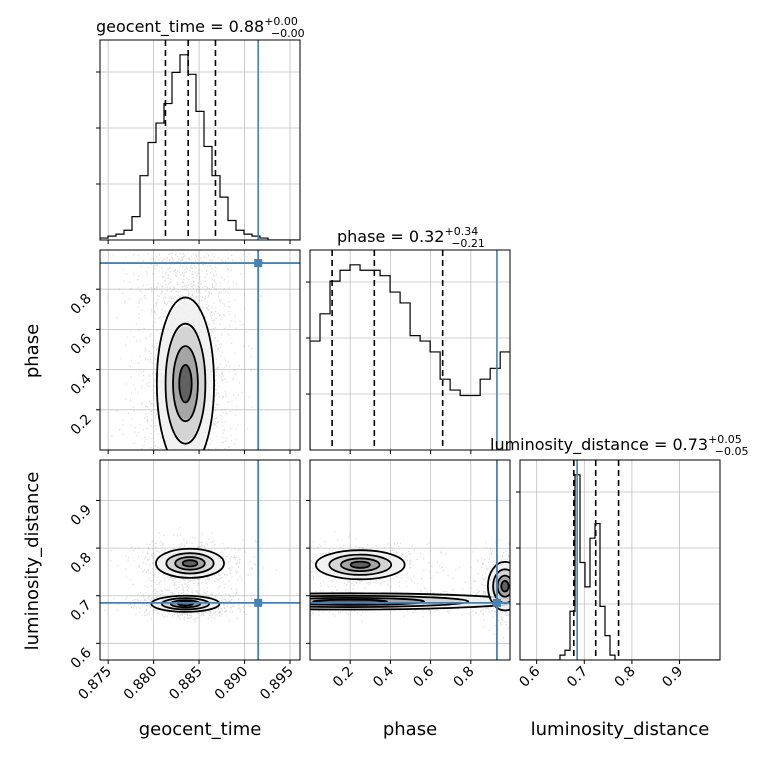  What do you see at coordinates (81, 344) in the screenshot?
I see `ytick-label-phase-2: 0.6` at bounding box center [81, 344].